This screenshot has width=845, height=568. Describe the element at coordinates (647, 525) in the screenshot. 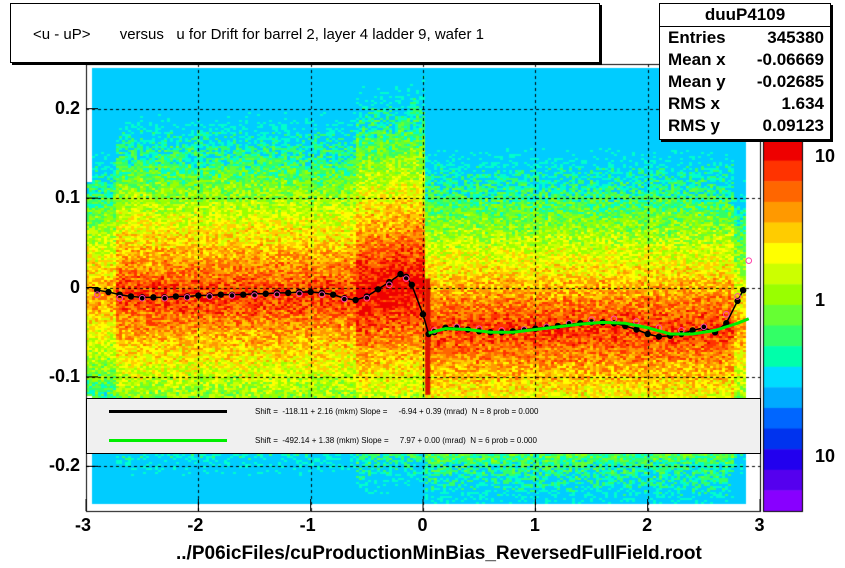

I see `x-tick-label: 2` at that location.